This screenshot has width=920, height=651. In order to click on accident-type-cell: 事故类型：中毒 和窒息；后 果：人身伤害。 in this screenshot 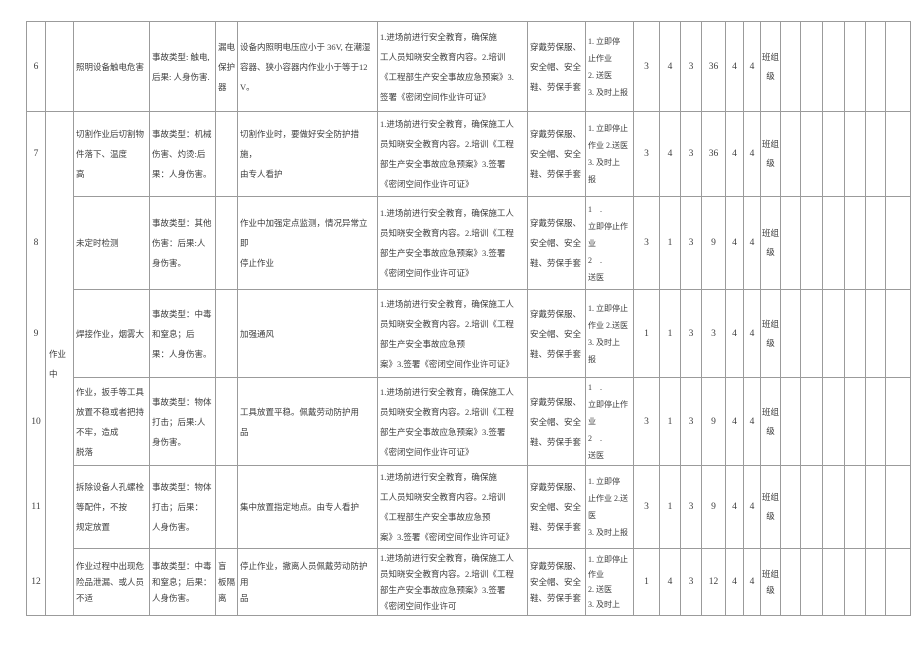, I will do `click(182, 333)`.